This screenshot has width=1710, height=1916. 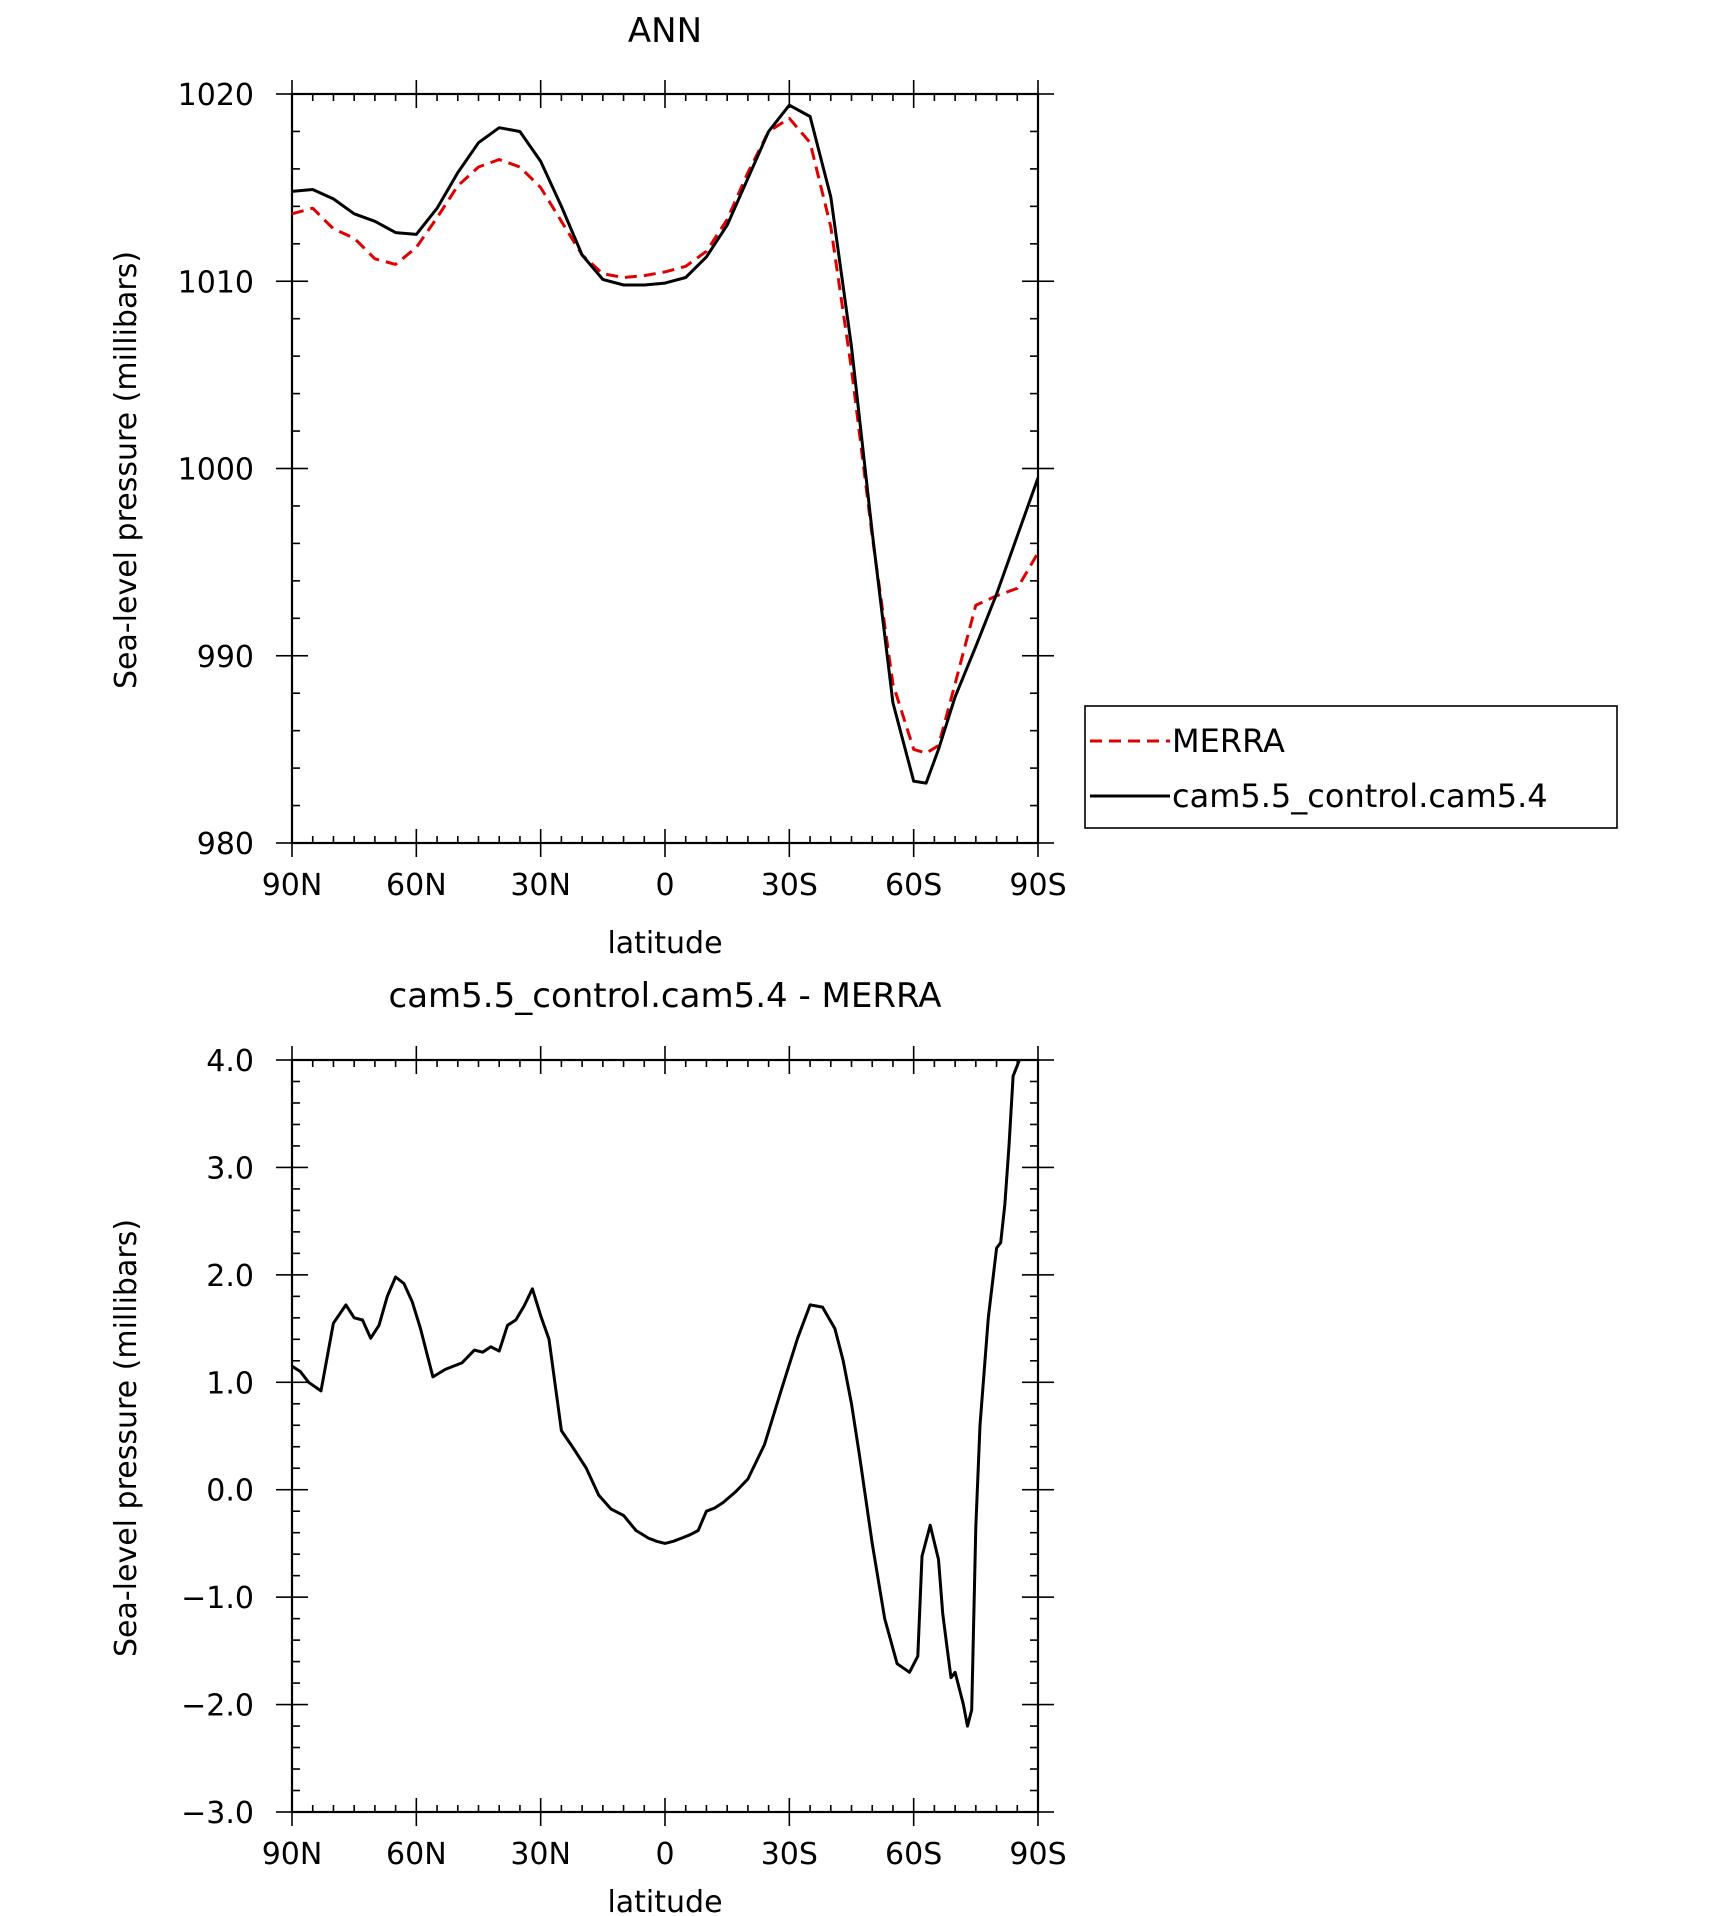 What do you see at coordinates (913, 1854) in the screenshot?
I see `chart-bottom-x-tick-label: 60S` at bounding box center [913, 1854].